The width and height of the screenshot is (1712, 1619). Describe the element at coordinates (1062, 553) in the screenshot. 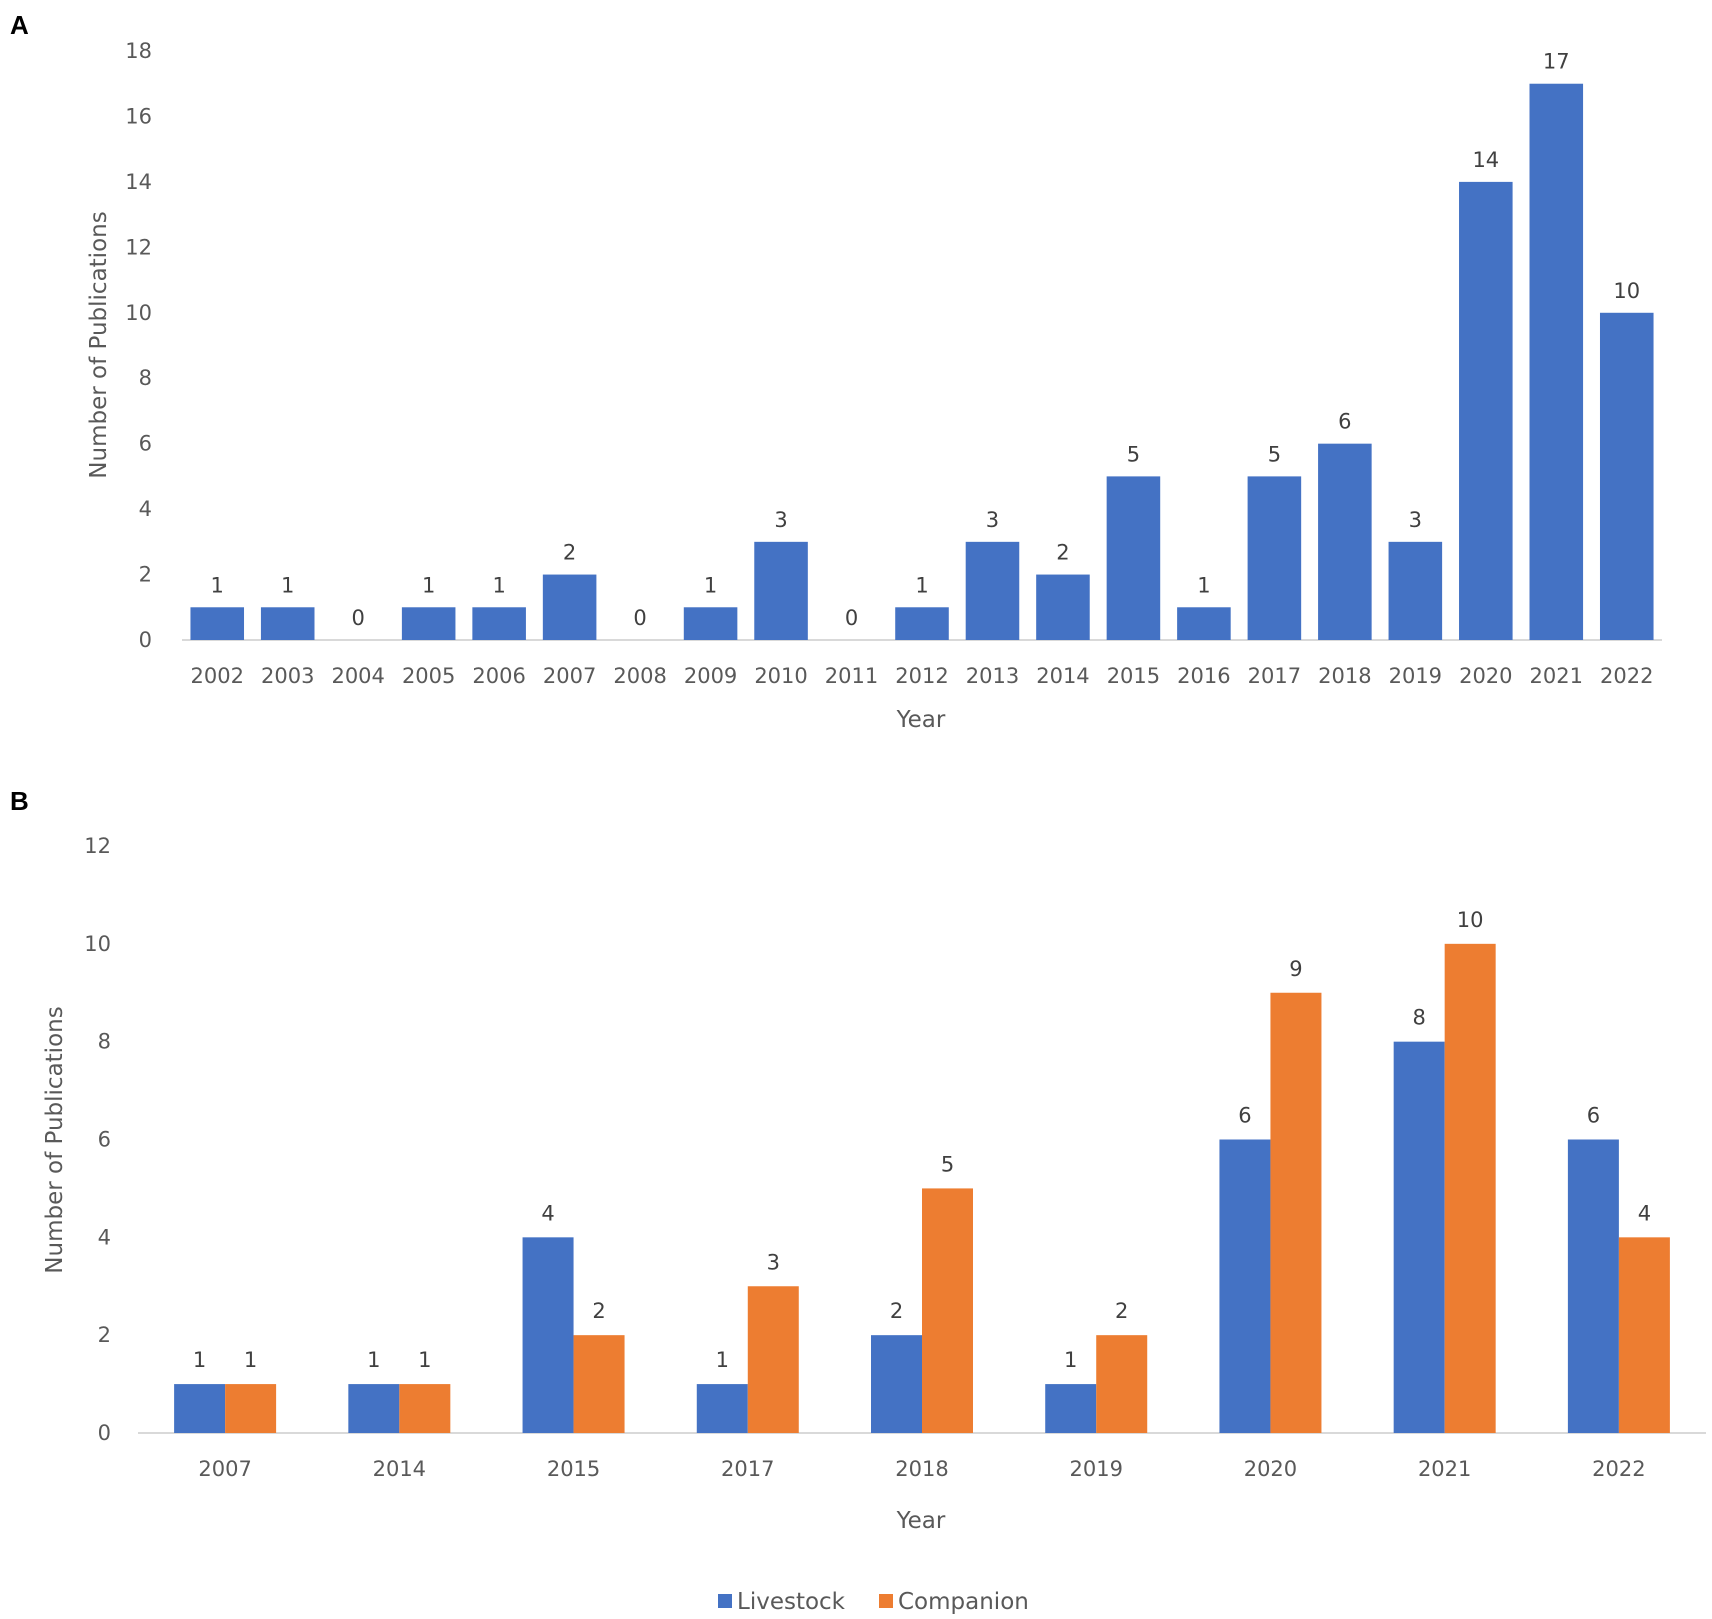

I see `chart-a-data-label-2014: 2` at that location.